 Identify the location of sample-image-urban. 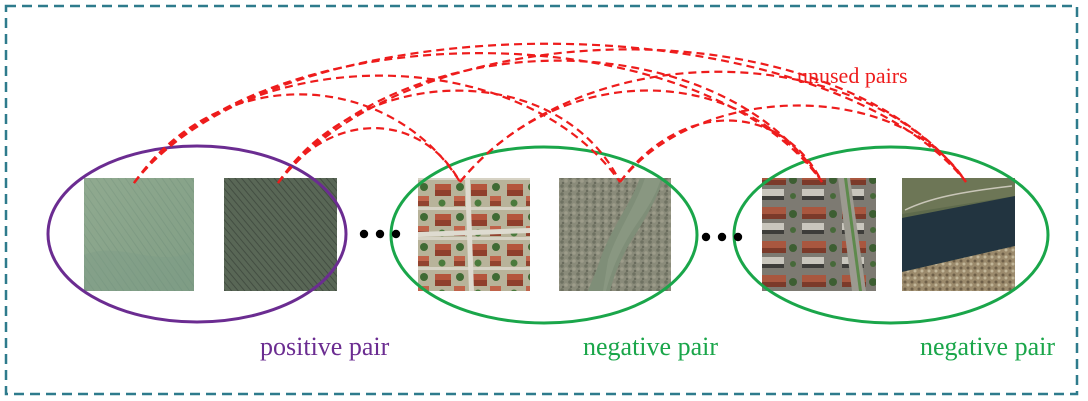
(819, 234).